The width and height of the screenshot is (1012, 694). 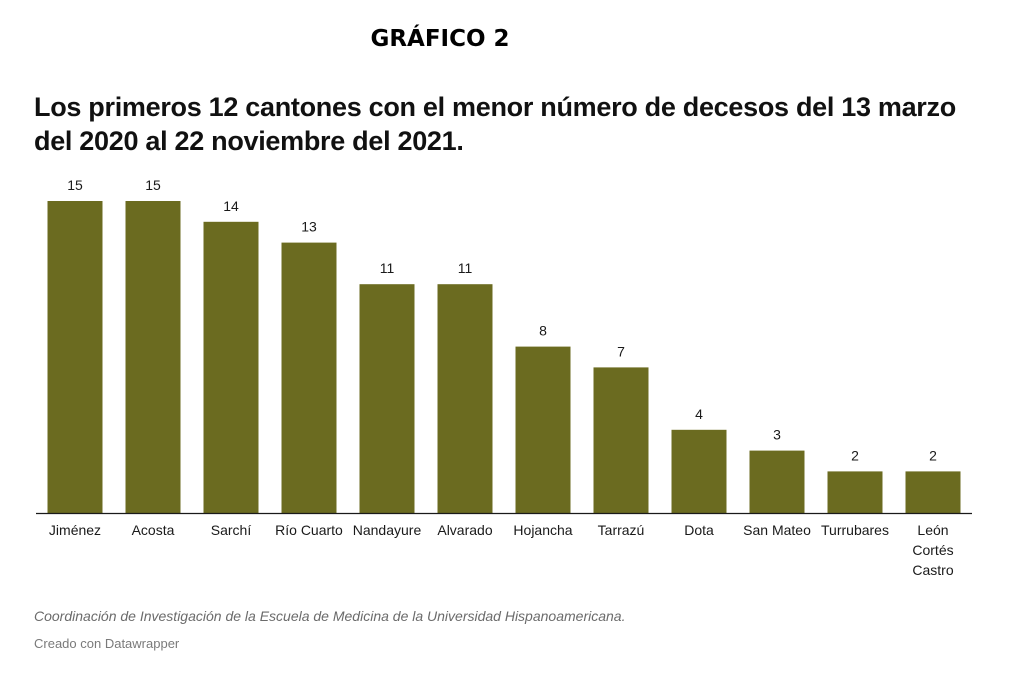 What do you see at coordinates (777, 530) in the screenshot?
I see `category-label-10: San Mateo` at bounding box center [777, 530].